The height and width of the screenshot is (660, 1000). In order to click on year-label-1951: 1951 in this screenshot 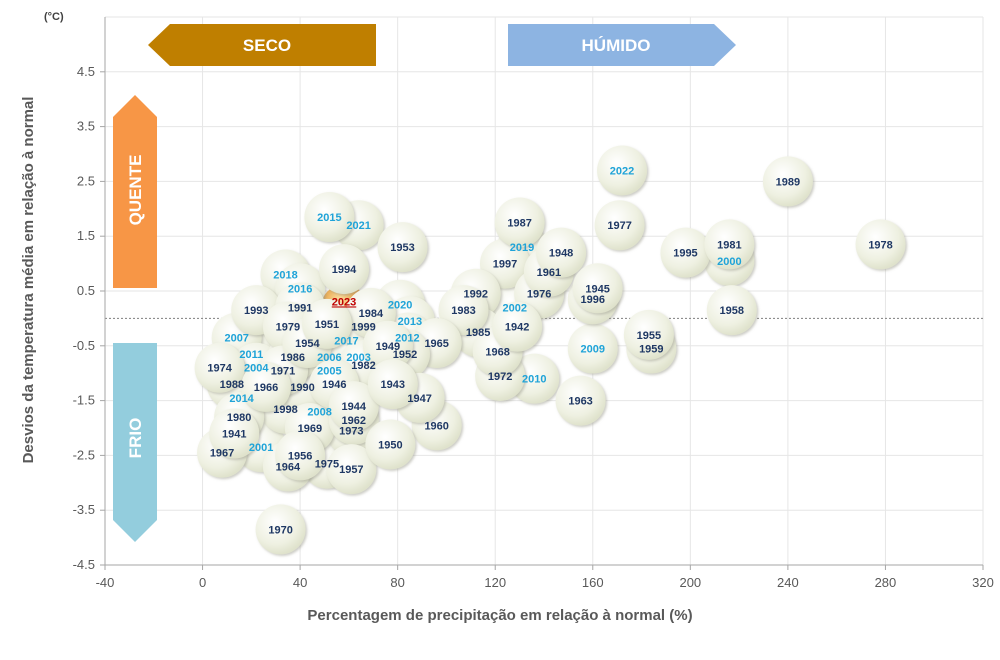, I will do `click(327, 325)`.